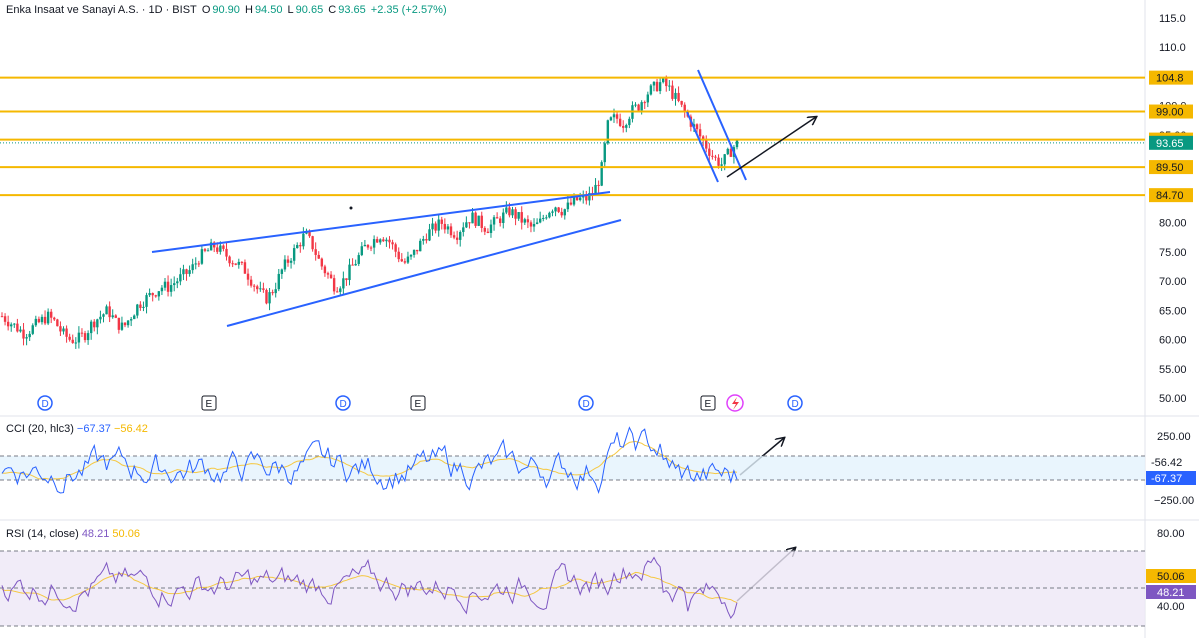 Image resolution: width=1199 pixels, height=638 pixels. I want to click on rsi-ma-line, so click(369, 587).